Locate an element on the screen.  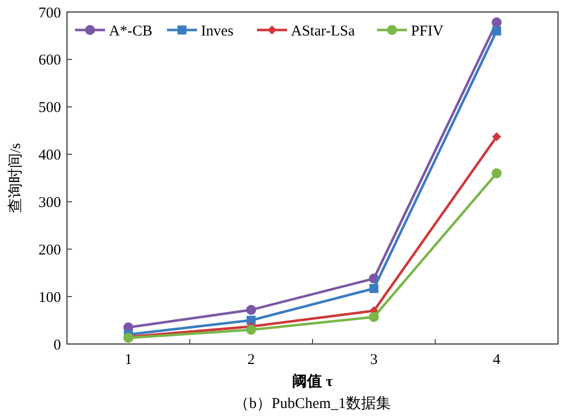
legend-label: PFIV is located at coordinates (427, 31).